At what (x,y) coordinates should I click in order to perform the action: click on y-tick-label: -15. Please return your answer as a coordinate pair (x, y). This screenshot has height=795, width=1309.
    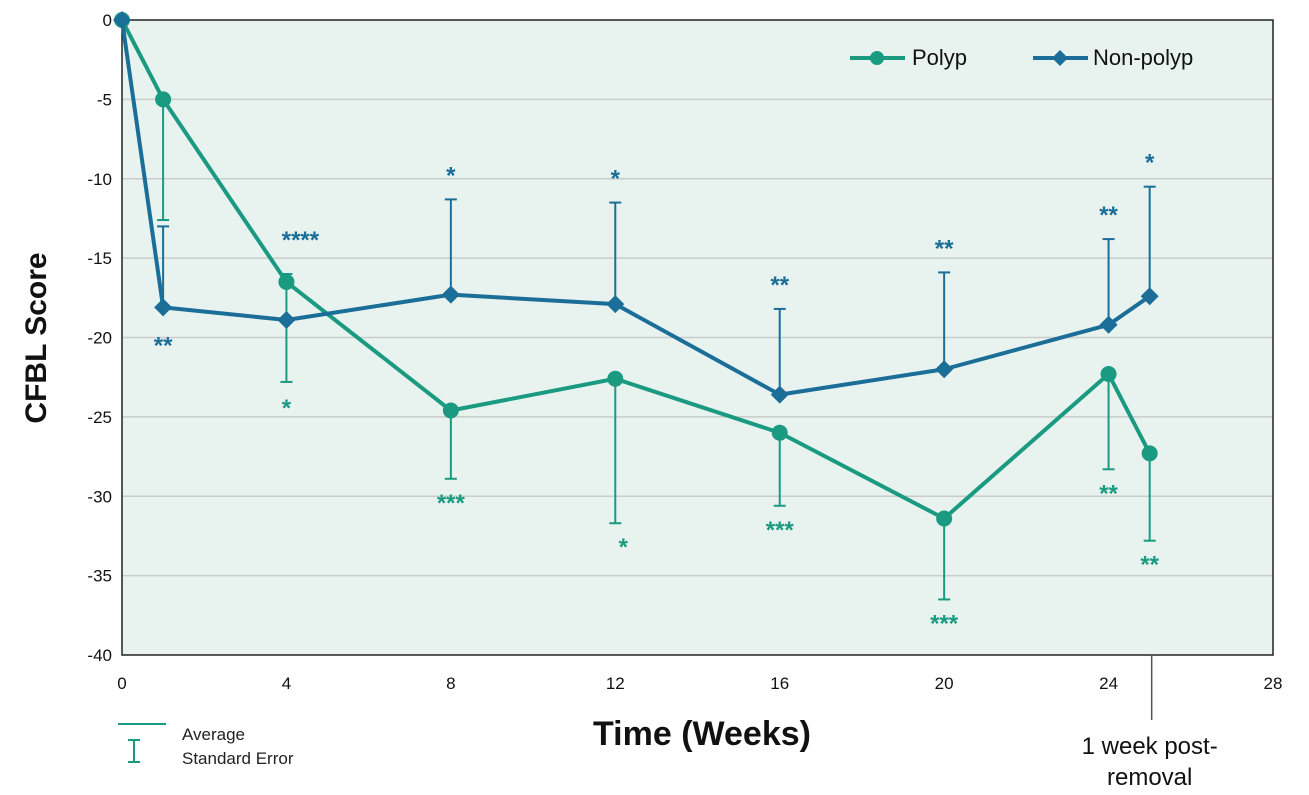
    Looking at the image, I should click on (99, 258).